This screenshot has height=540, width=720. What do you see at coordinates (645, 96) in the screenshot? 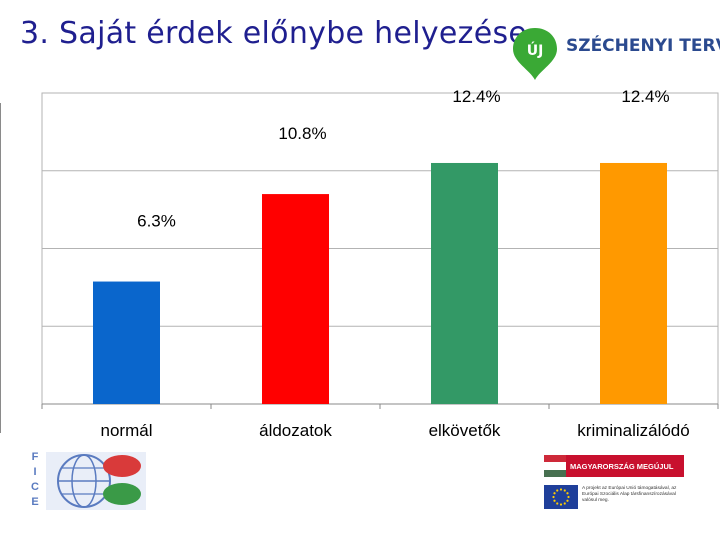
I see `data-label-4: 12.4%` at bounding box center [645, 96].